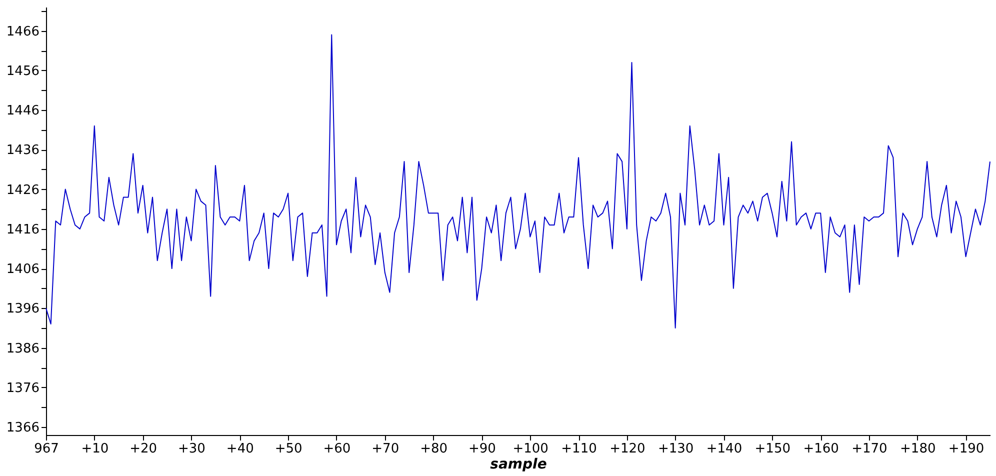 The height and width of the screenshot is (476, 996). What do you see at coordinates (772, 449) in the screenshot?
I see `x-tick-label: +150` at bounding box center [772, 449].